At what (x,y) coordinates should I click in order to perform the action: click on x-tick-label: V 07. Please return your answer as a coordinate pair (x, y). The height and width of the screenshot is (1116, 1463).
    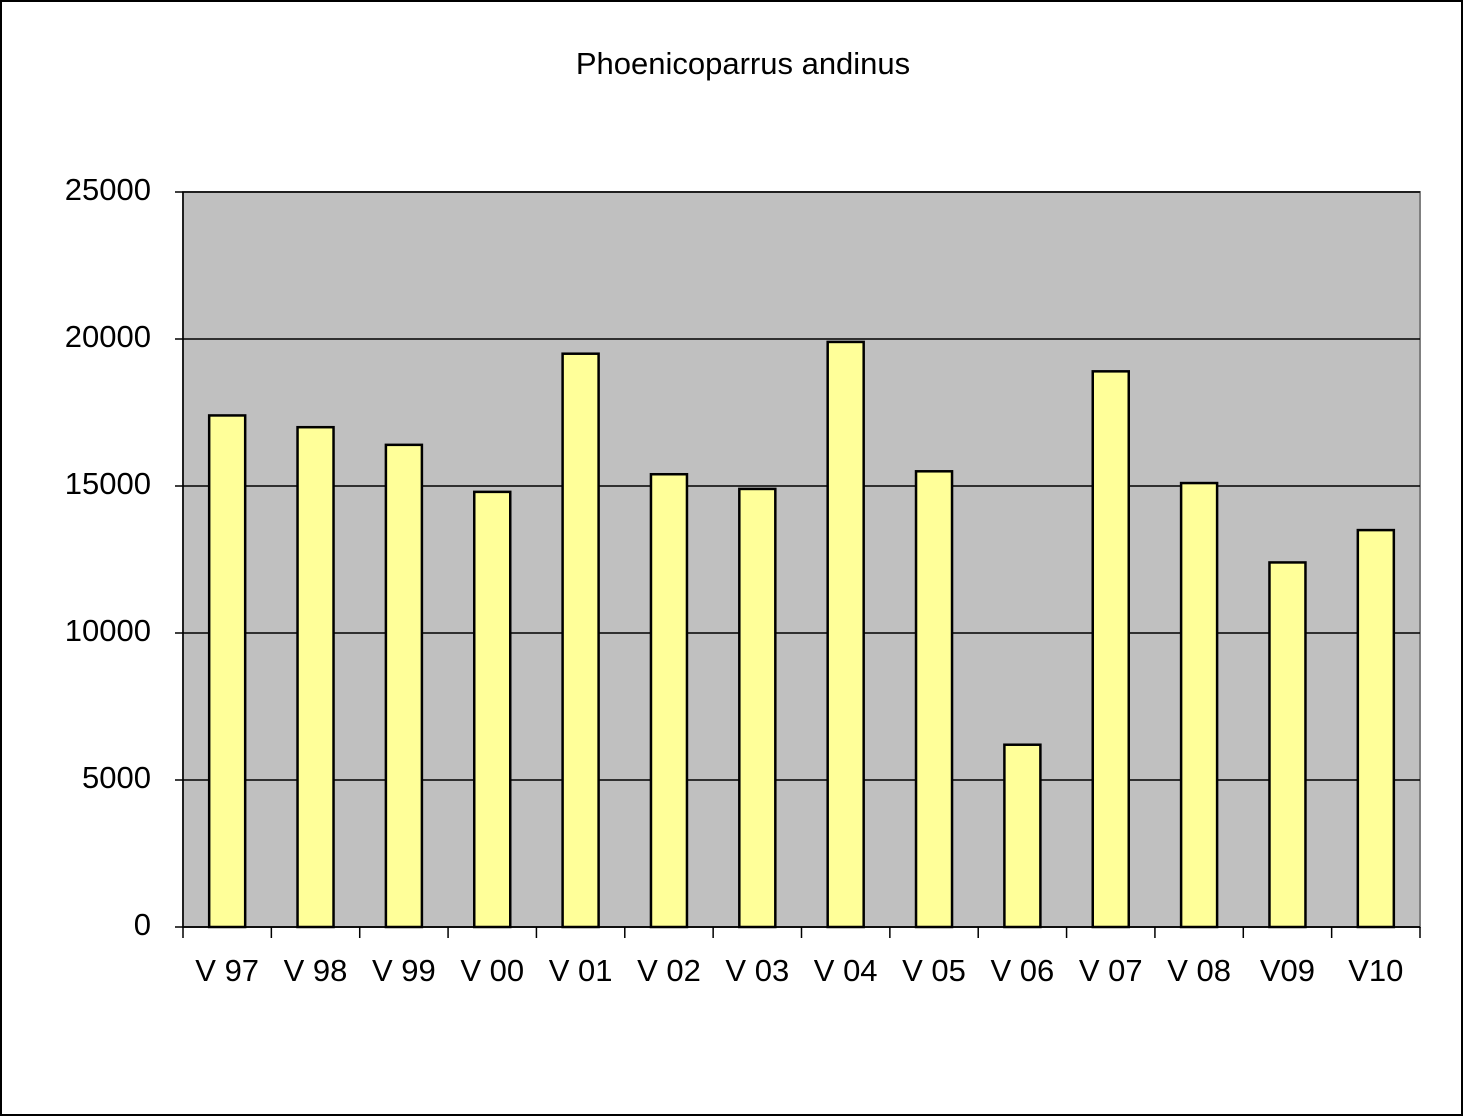
    Looking at the image, I should click on (1111, 970).